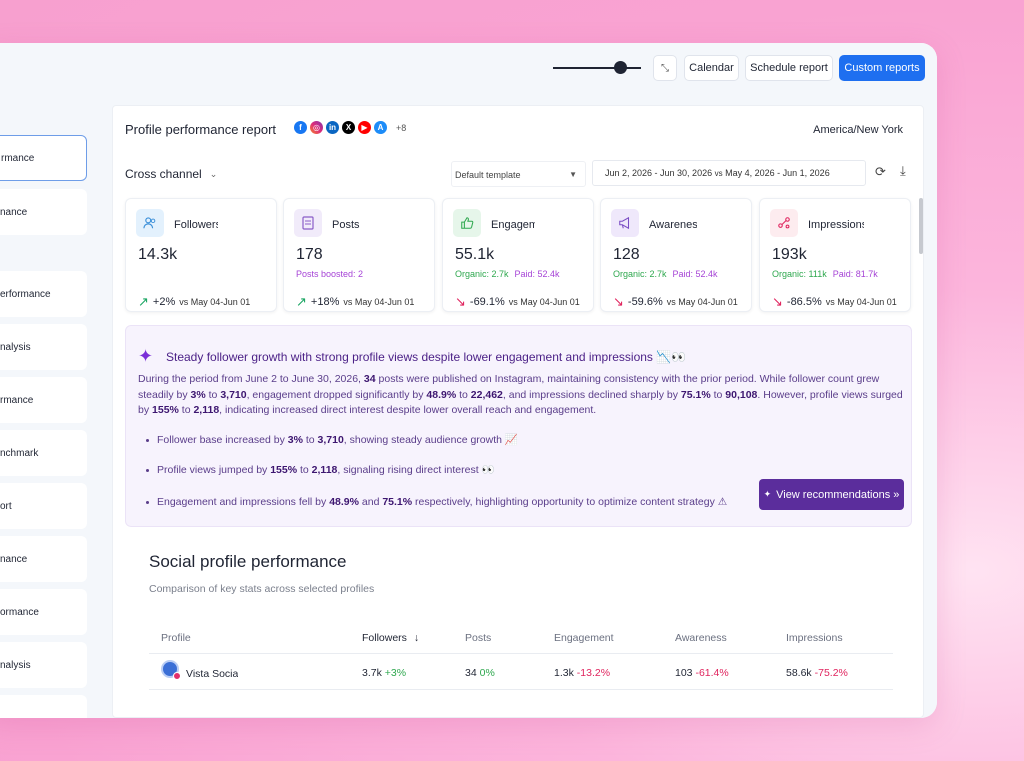  Describe the element at coordinates (838, 494) in the screenshot. I see `view-recommendations-label: View recommendations »` at that location.